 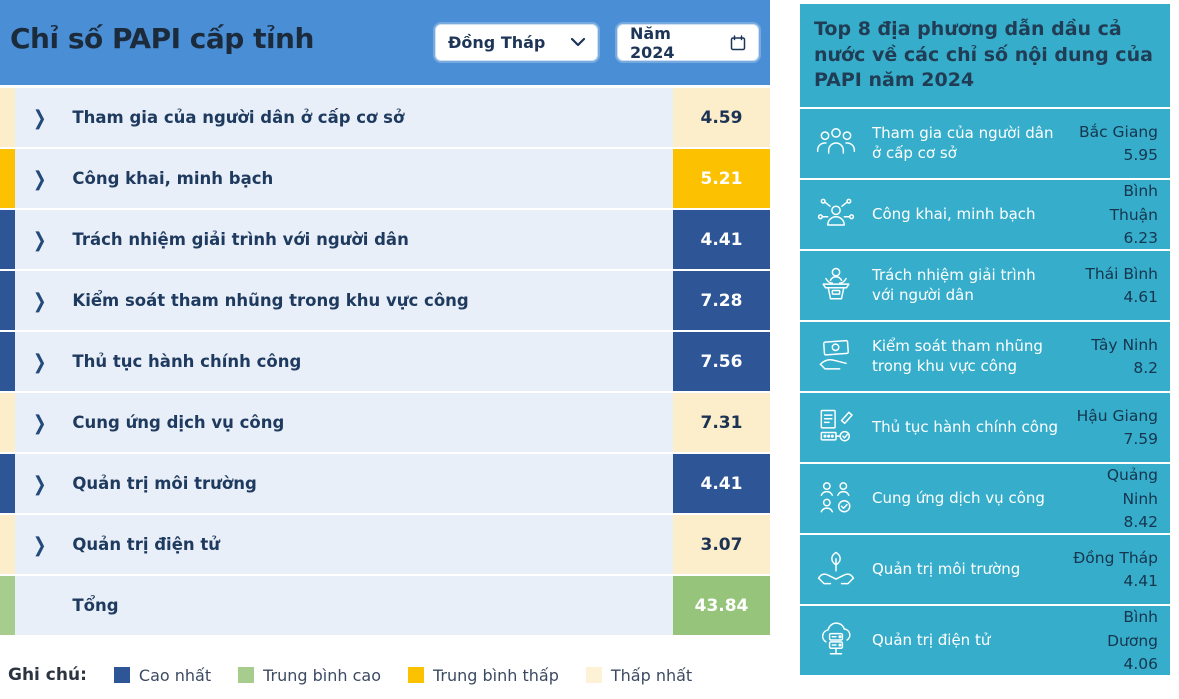 I want to click on legend-item-midlow: Trung bình thấp, so click(x=483, y=675).